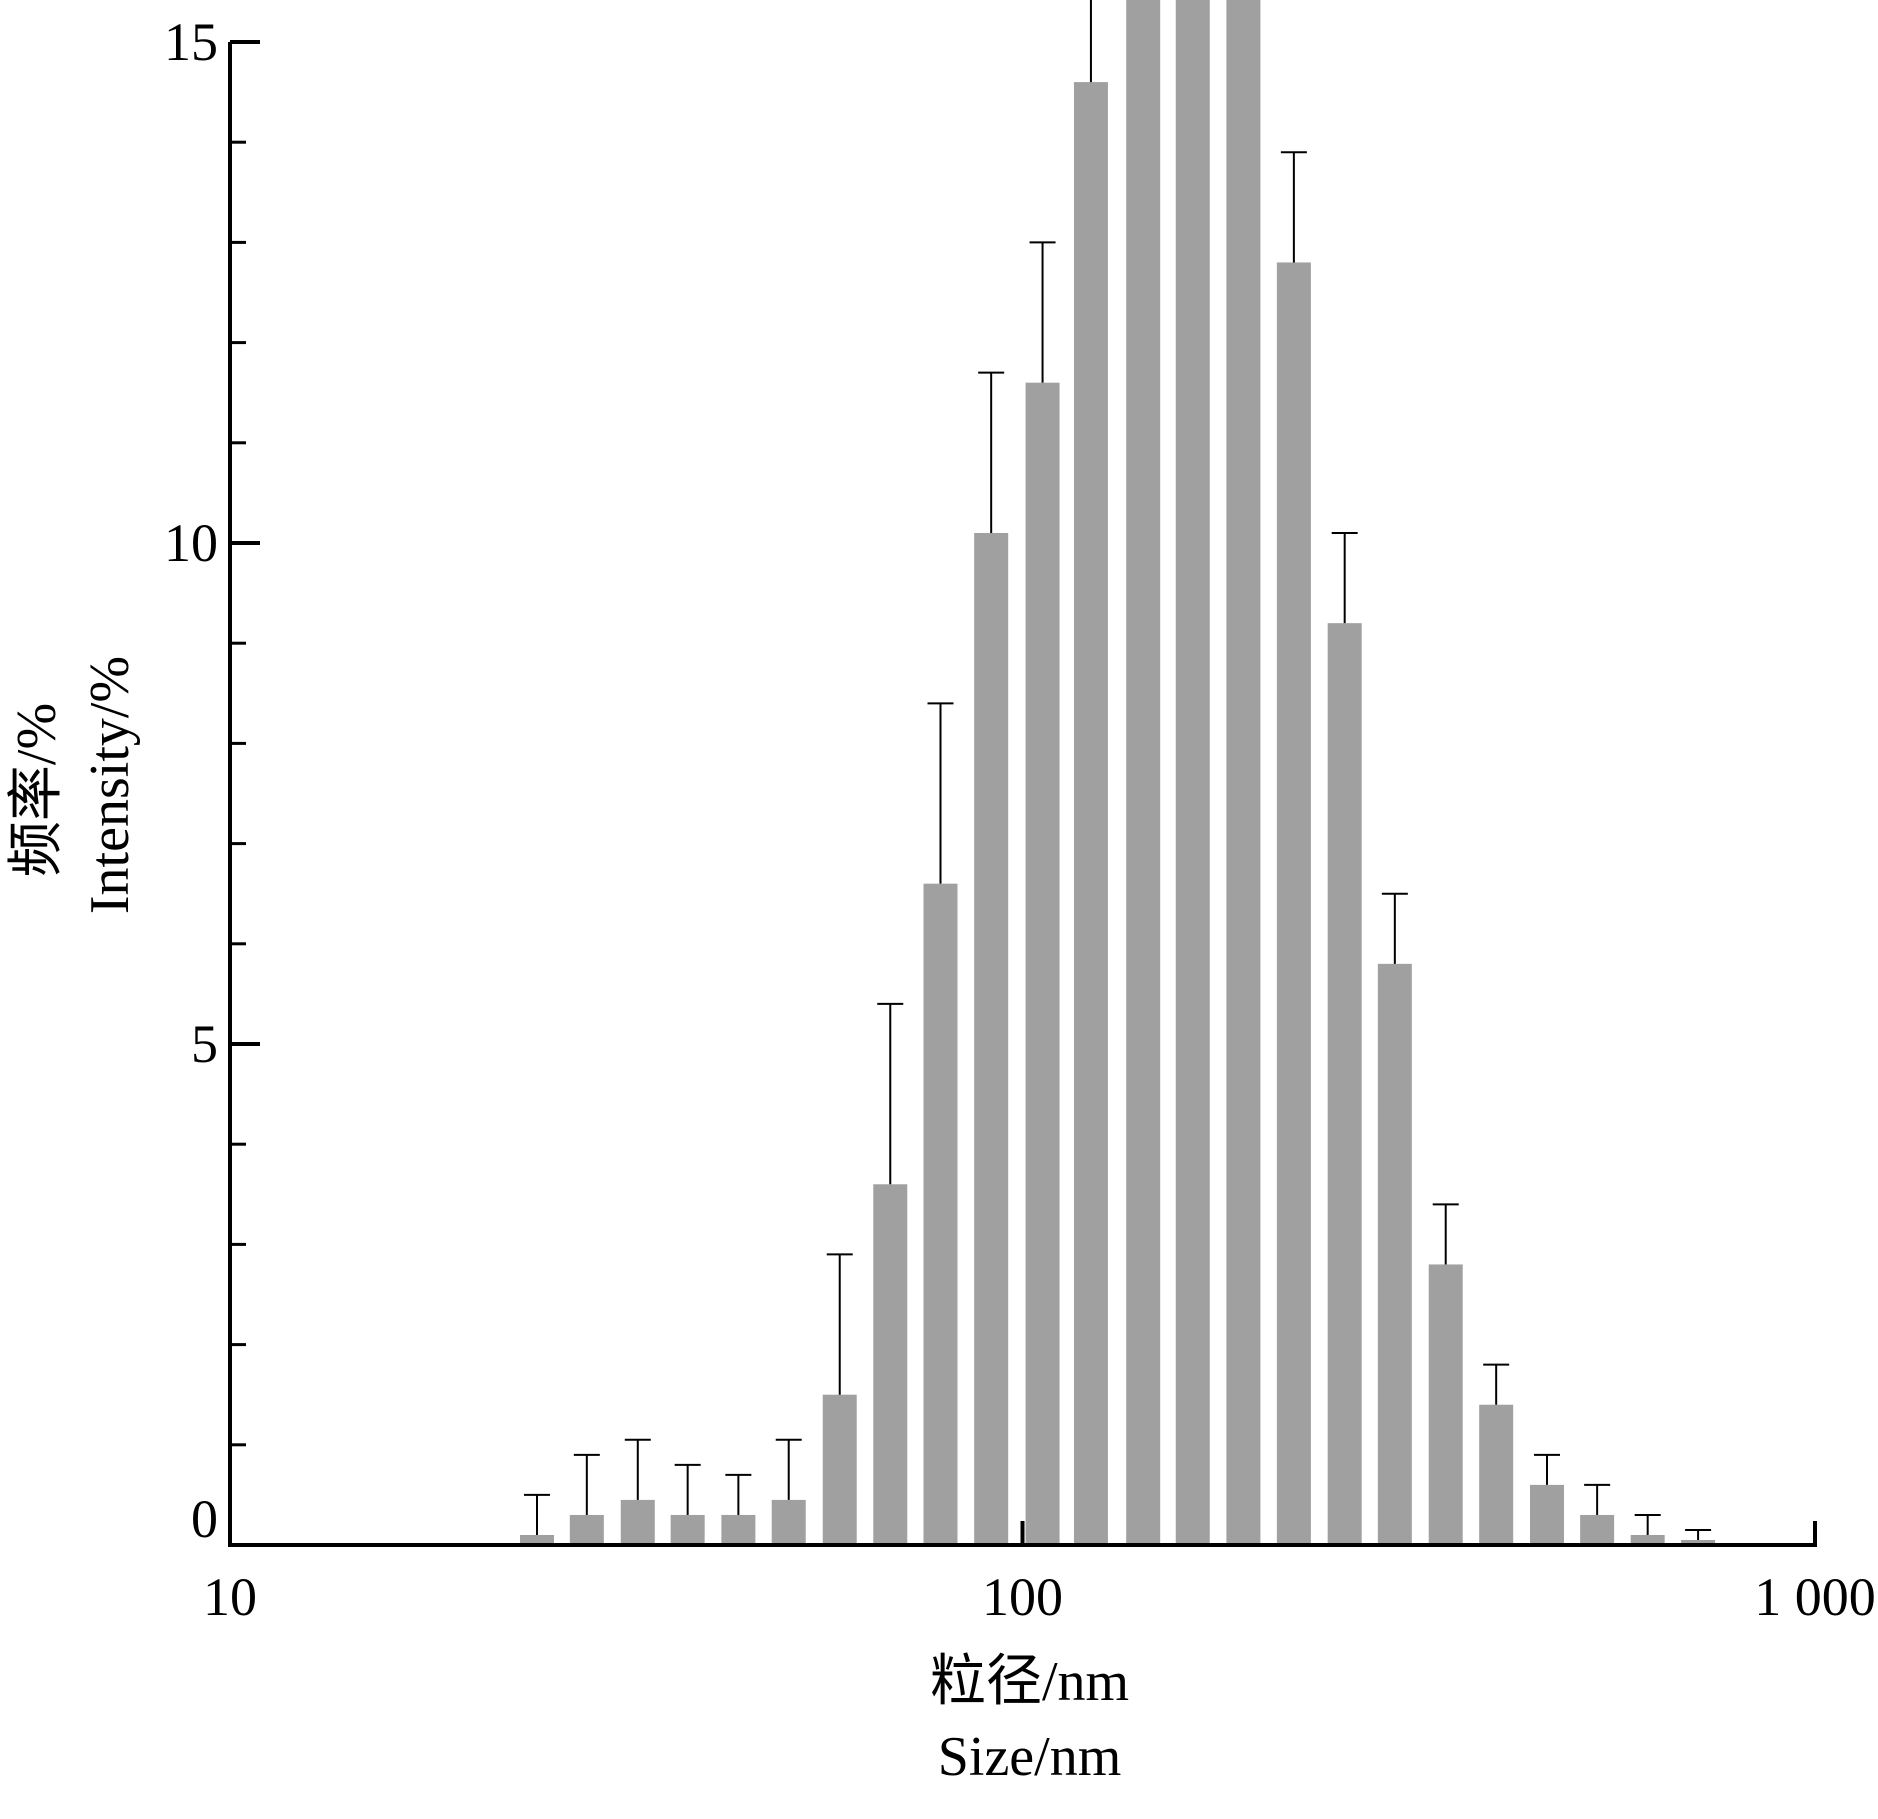 This screenshot has height=1819, width=1878. What do you see at coordinates (191, 543) in the screenshot?
I see `y-tick-label: 10` at bounding box center [191, 543].